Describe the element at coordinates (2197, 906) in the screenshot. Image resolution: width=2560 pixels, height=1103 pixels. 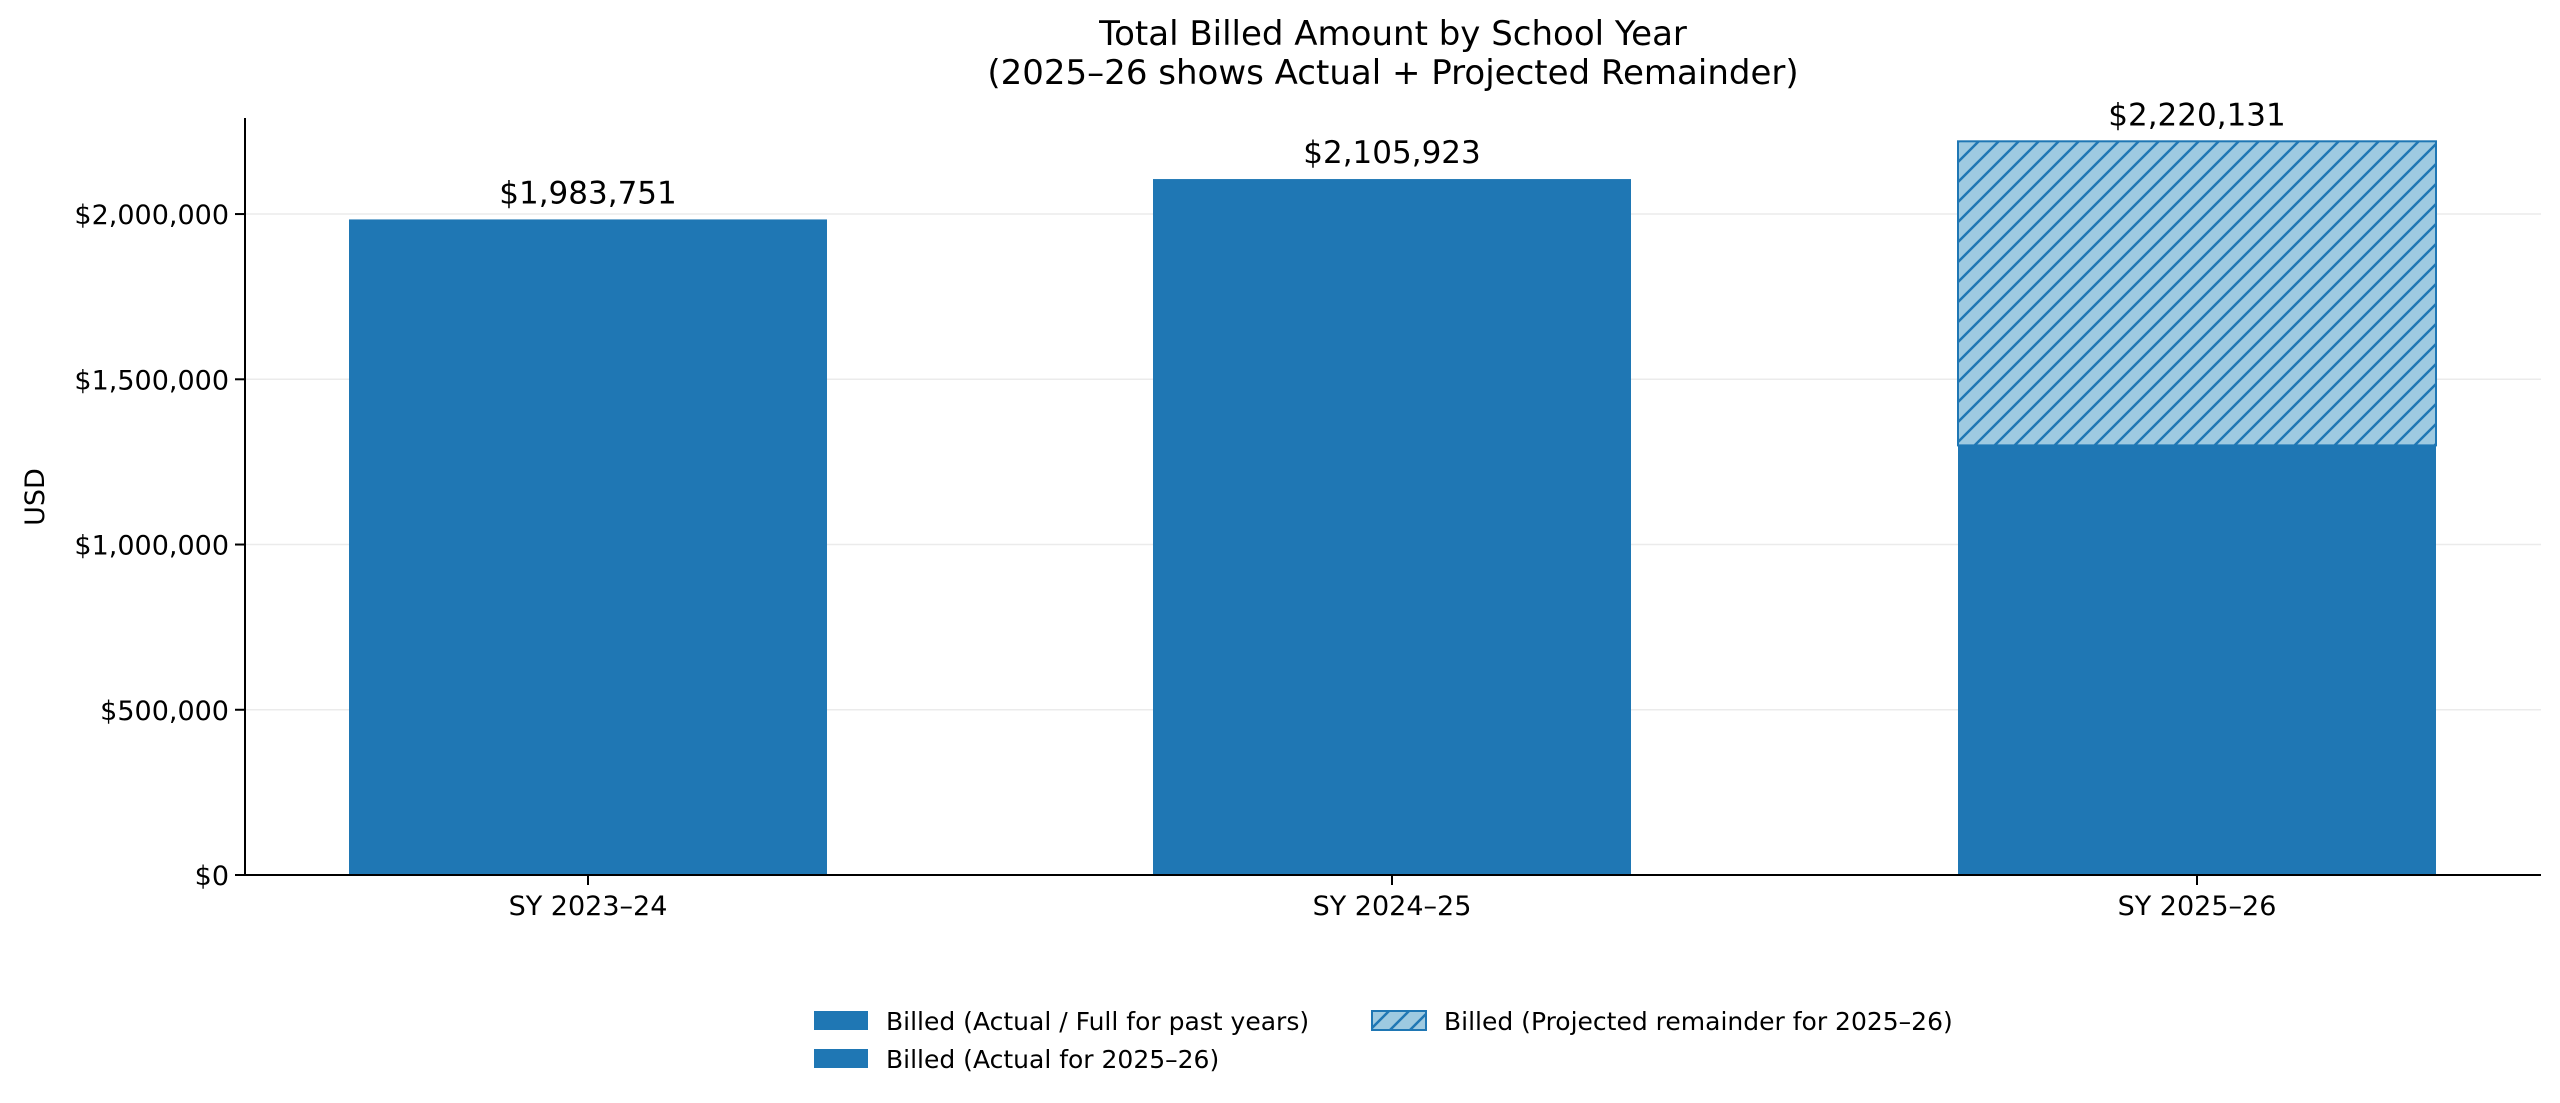
I see `x-tick-label: SY 2025–26` at that location.